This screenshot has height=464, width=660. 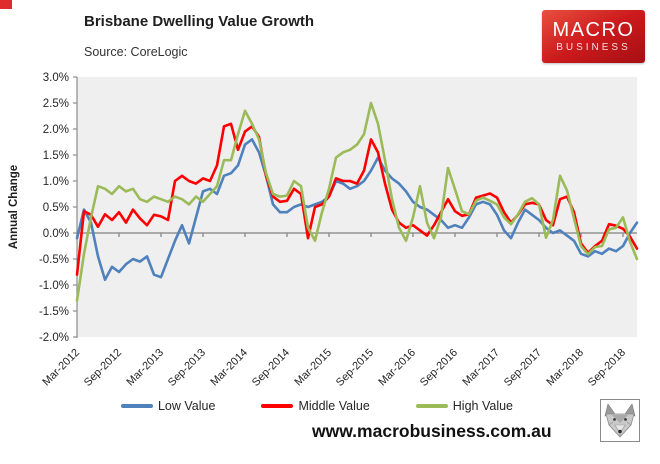 What do you see at coordinates (56, 104) in the screenshot?
I see `y-tick-label: 2.5%` at bounding box center [56, 104].